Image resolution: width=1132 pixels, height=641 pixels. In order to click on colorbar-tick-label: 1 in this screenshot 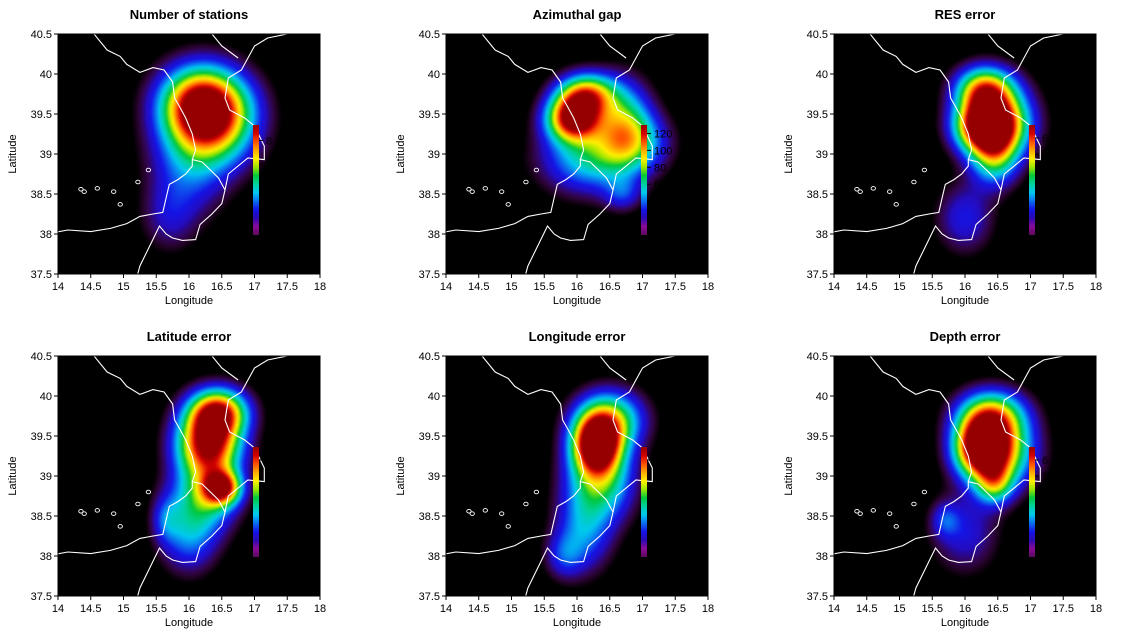, I will do `click(269, 542)`.